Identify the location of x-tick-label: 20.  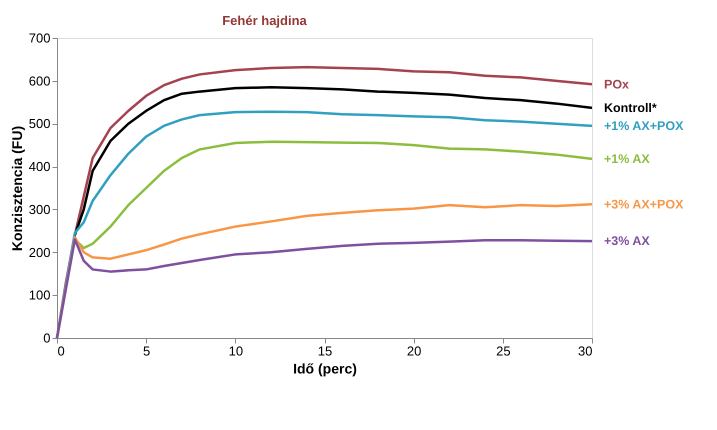
(414, 351).